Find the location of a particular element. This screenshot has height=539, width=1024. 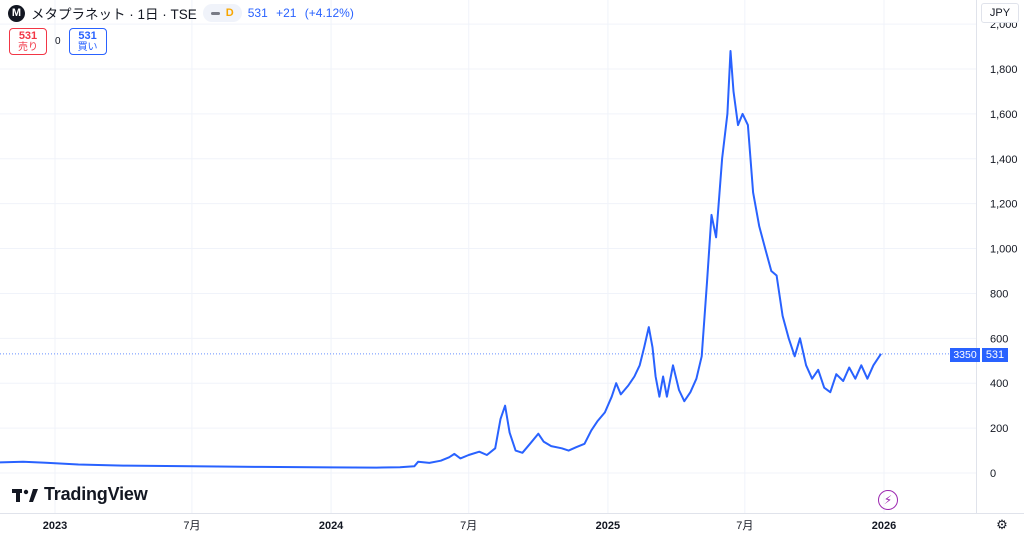

price-quote: 531 +21 (+4.12%) is located at coordinates (303, 13).